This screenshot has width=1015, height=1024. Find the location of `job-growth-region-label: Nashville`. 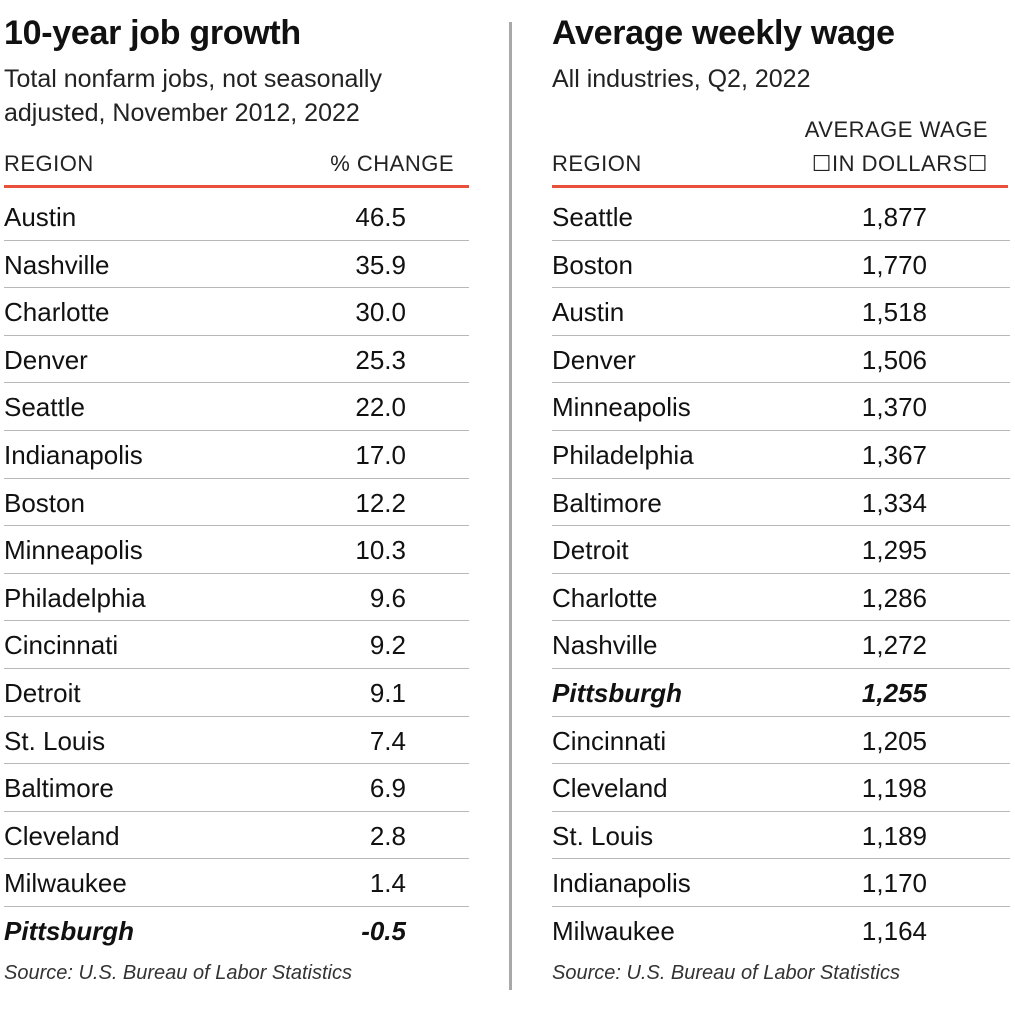

job-growth-region-label: Nashville is located at coordinates (57, 264).